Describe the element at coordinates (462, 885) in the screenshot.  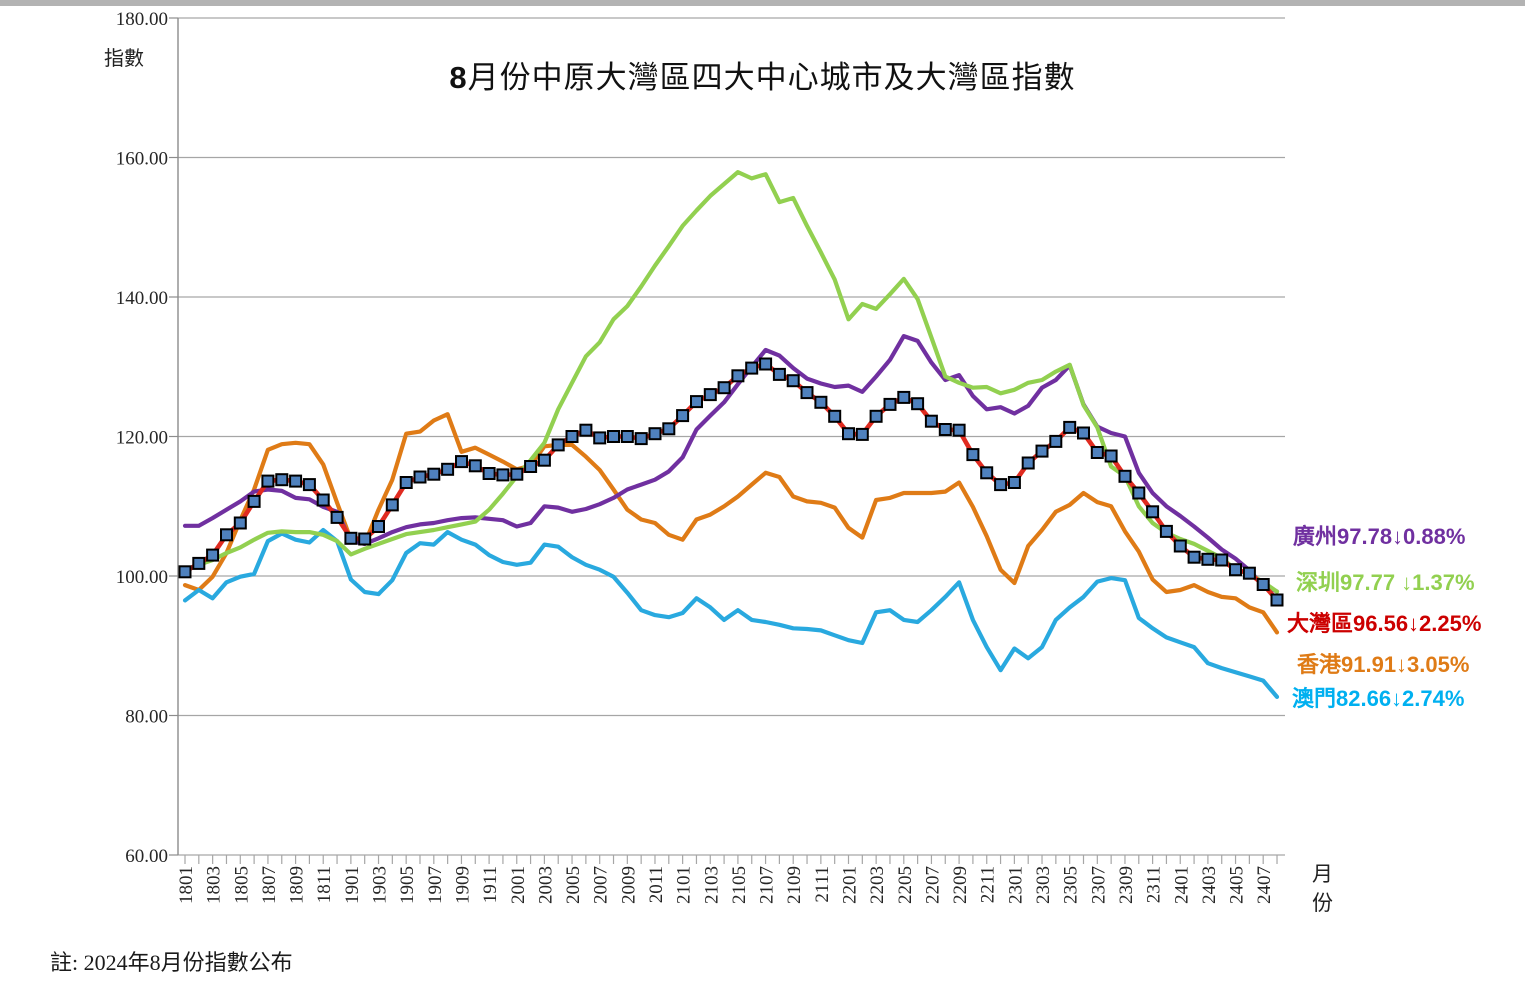
I see `svg-text: 1909` at that location.